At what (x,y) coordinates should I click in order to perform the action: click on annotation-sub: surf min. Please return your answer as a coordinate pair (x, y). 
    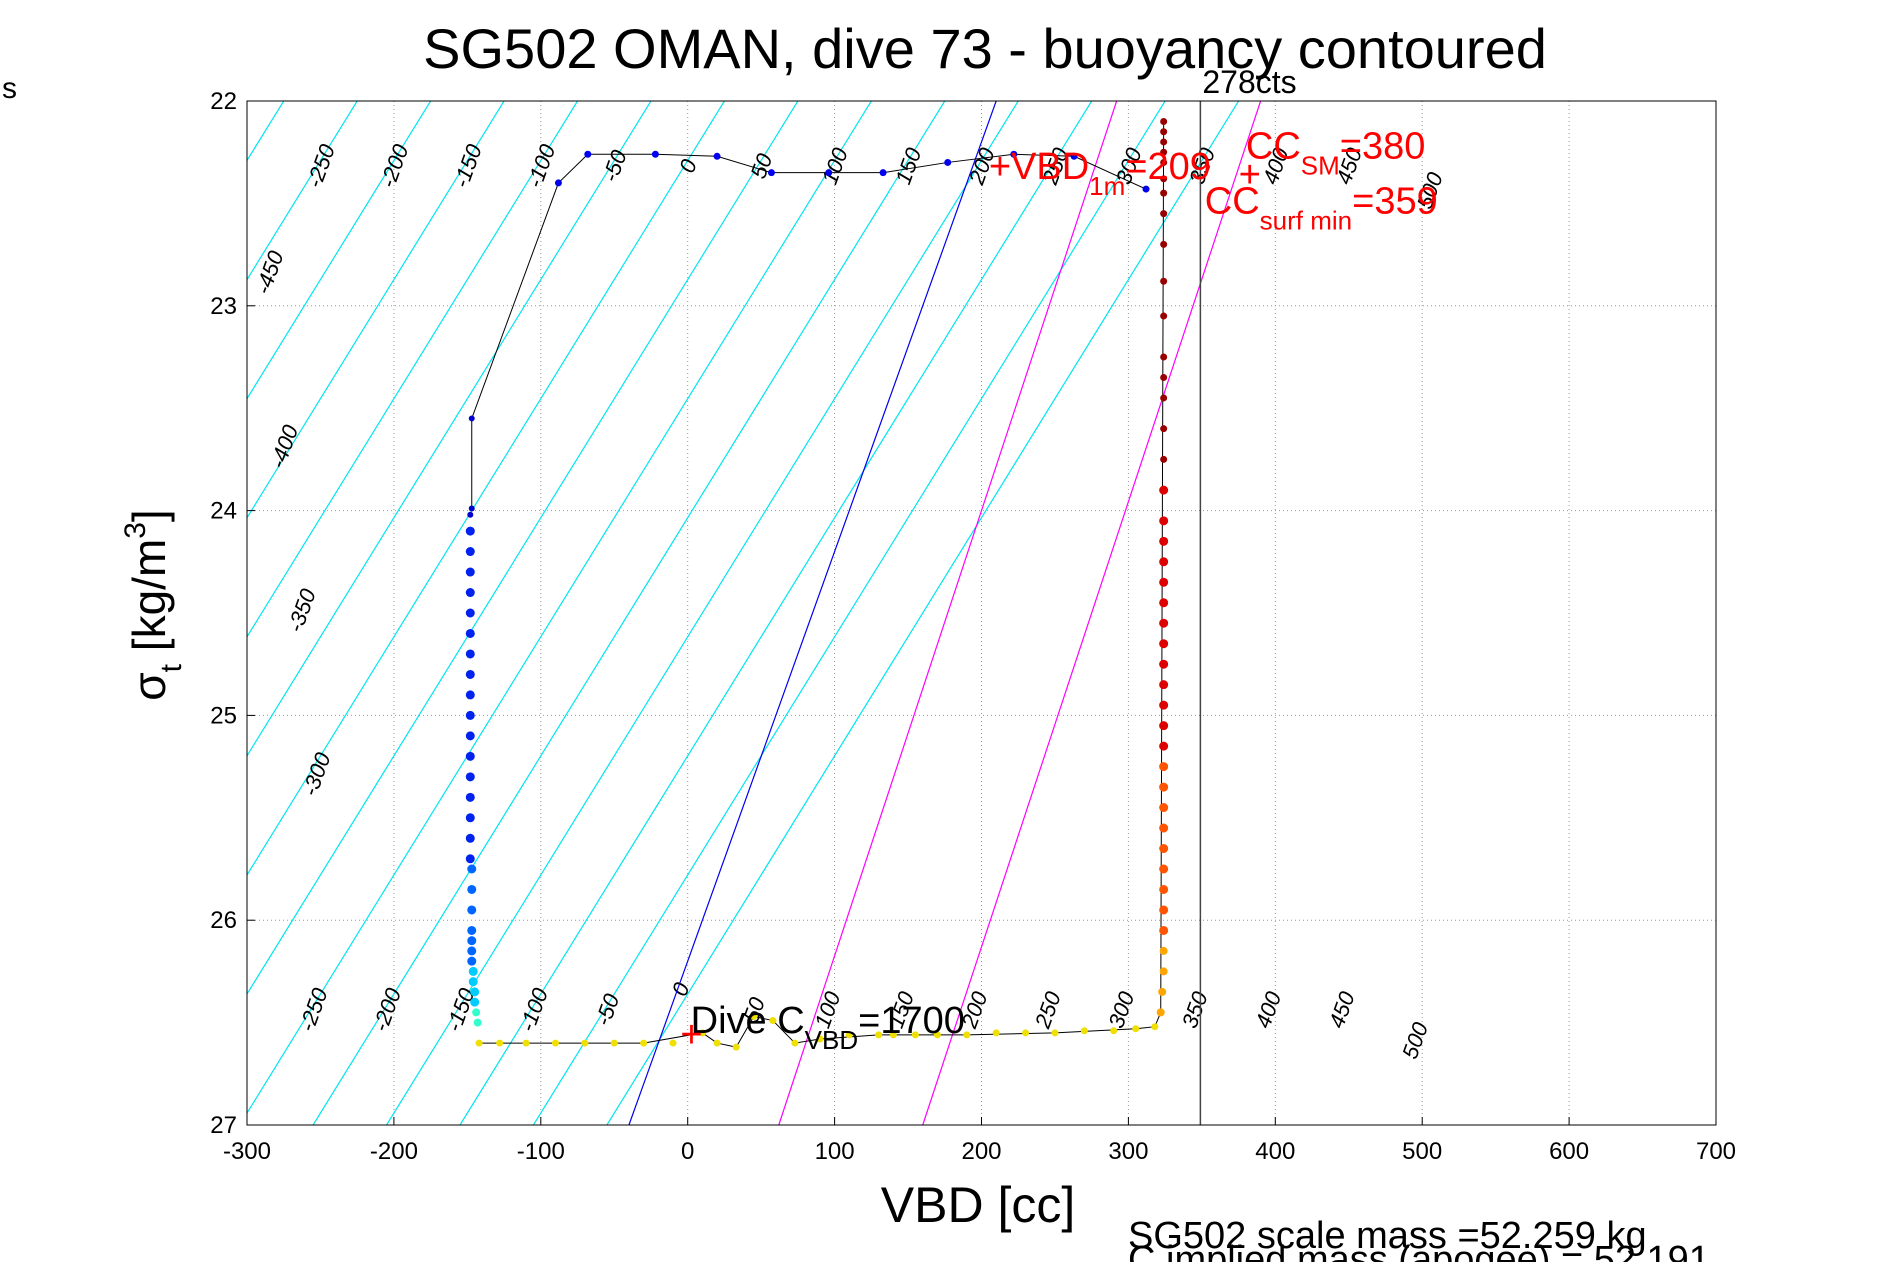
    Looking at the image, I should click on (1306, 221).